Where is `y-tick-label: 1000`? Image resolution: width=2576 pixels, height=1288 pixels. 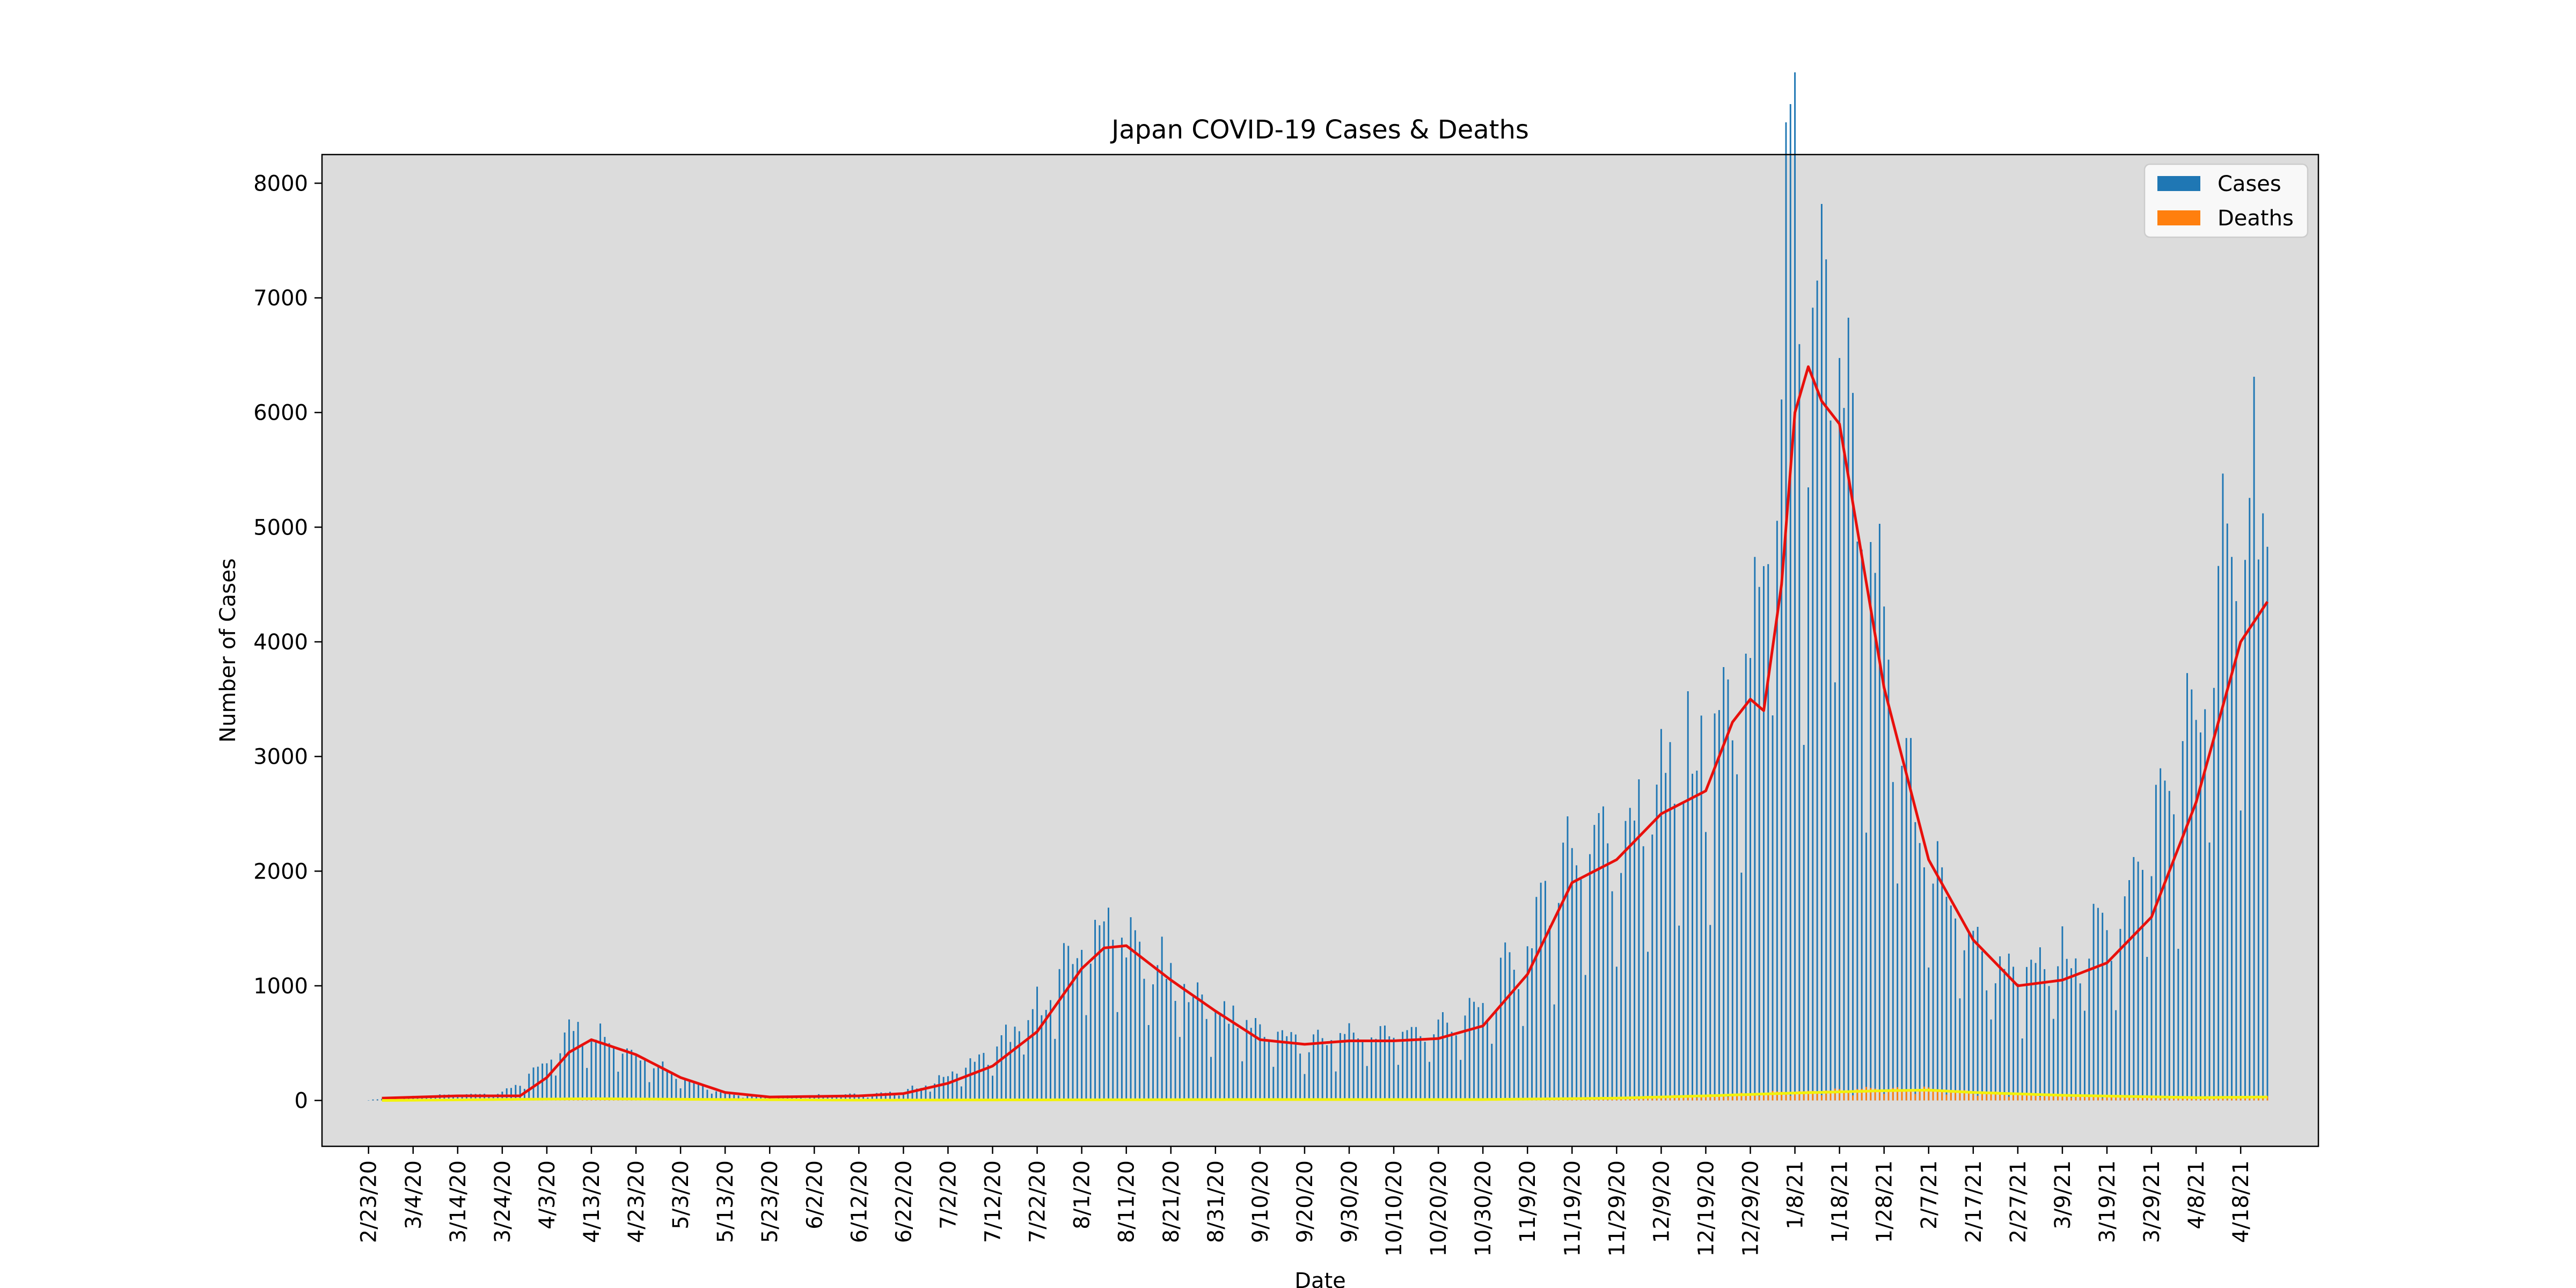
y-tick-label: 1000 is located at coordinates (280, 986).